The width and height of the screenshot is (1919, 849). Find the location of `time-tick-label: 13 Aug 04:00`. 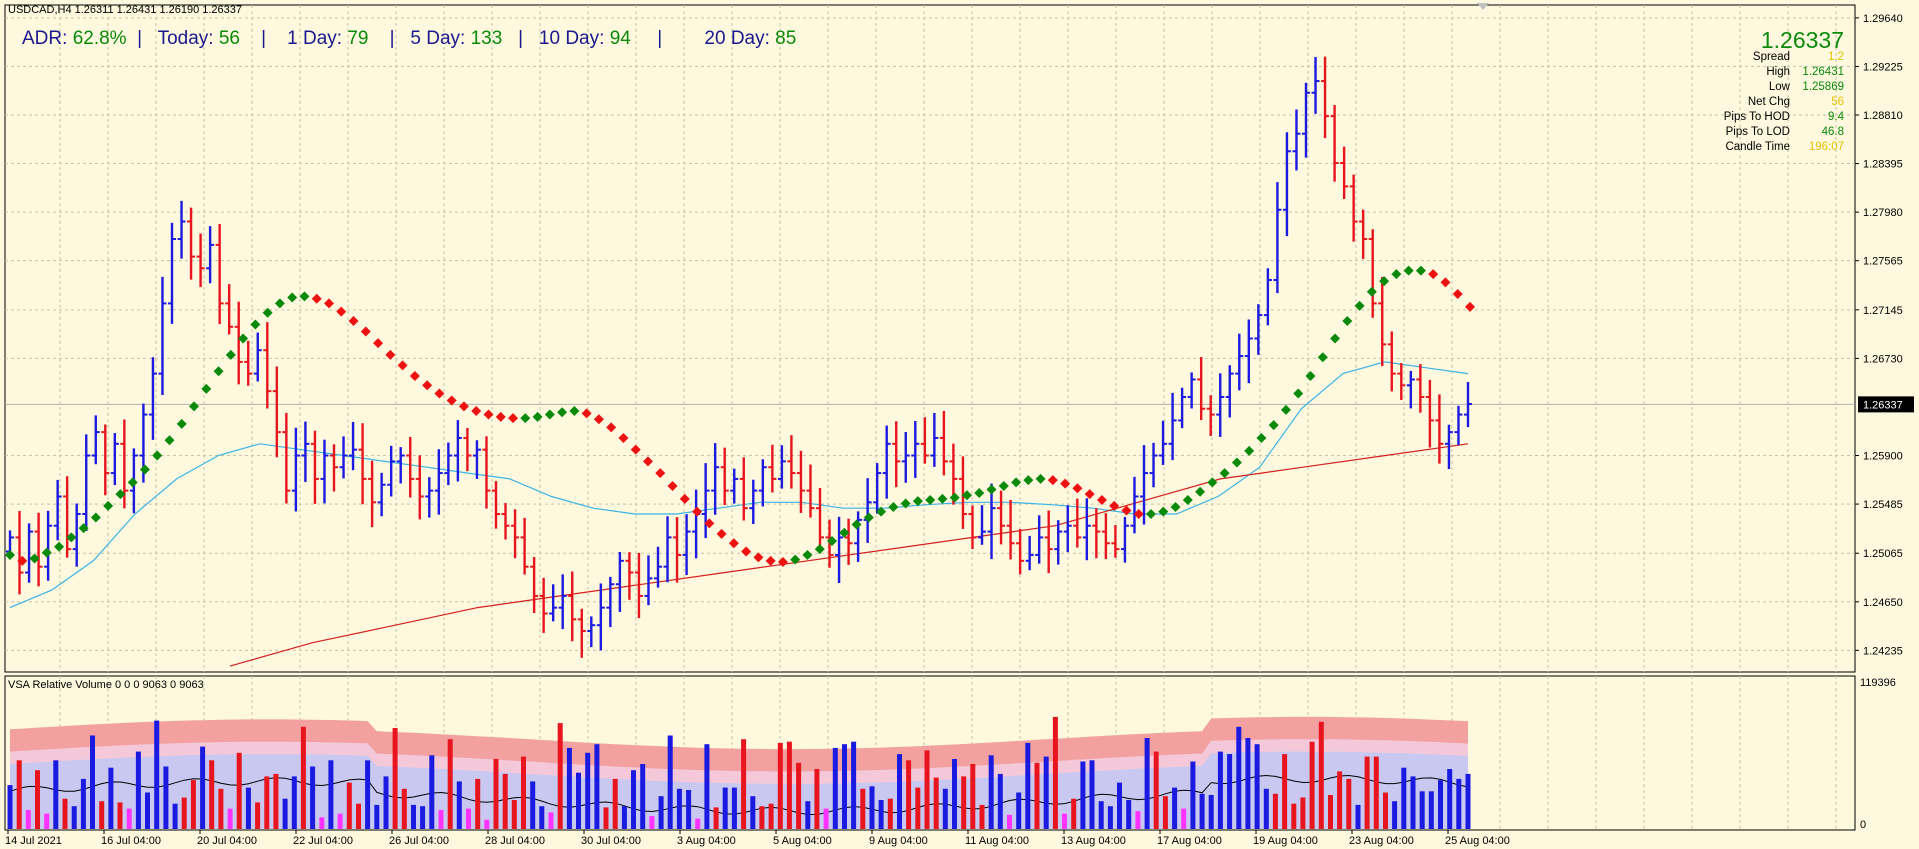

time-tick-label: 13 Aug 04:00 is located at coordinates (1093, 841).